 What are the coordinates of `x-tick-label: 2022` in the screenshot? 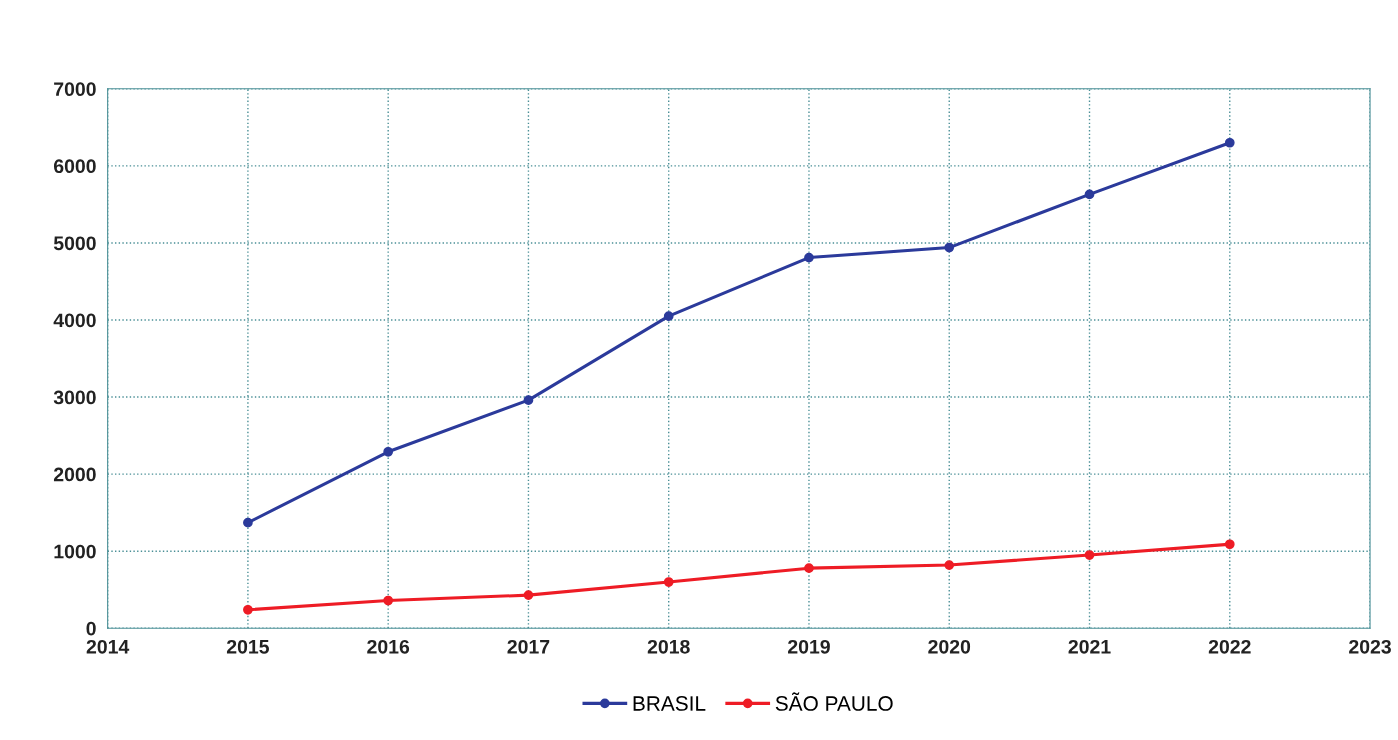 It's located at (1229, 646).